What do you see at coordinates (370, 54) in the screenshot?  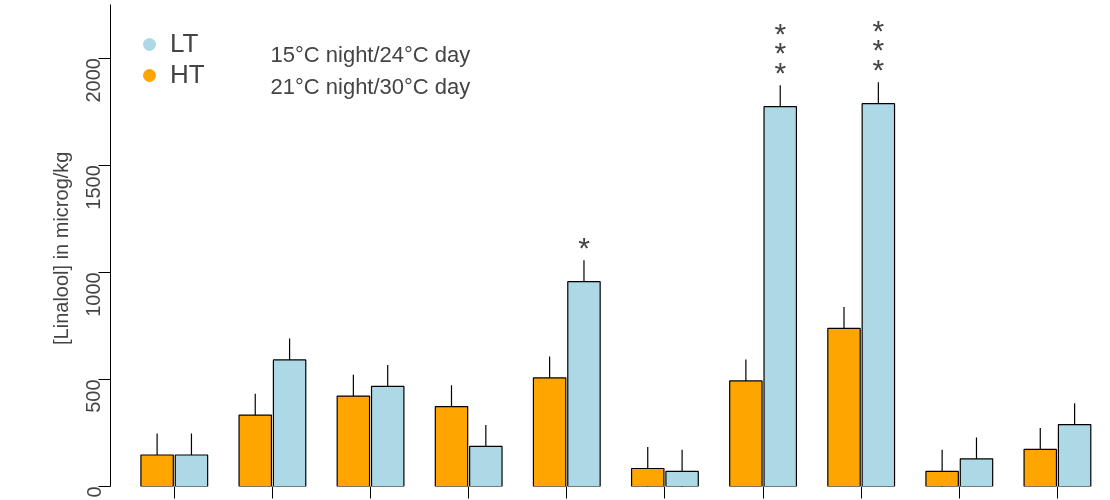 I see `annotation: 15°C night/24°C day` at bounding box center [370, 54].